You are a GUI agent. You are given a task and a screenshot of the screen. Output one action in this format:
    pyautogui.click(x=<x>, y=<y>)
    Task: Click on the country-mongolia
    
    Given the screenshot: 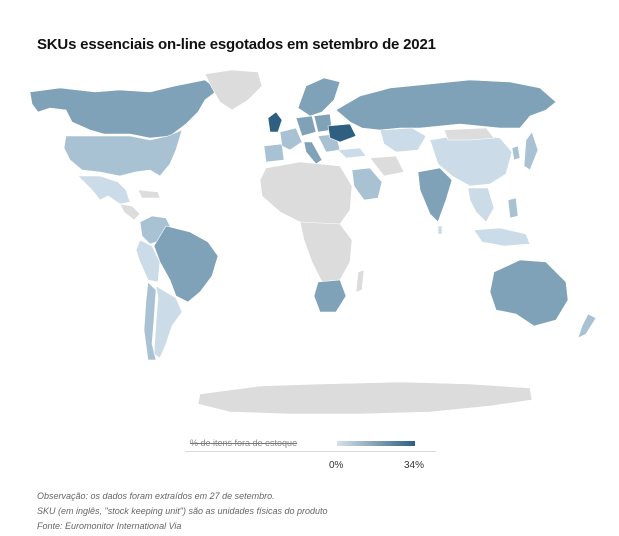 What is the action you would take?
    pyautogui.click(x=469, y=134)
    